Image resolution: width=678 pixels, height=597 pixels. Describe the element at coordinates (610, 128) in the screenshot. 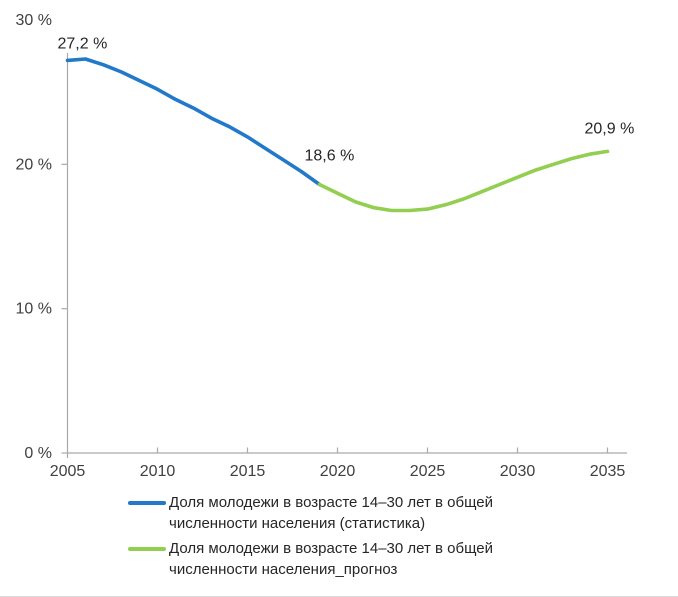

I see `data-label: 20,9 %` at that location.